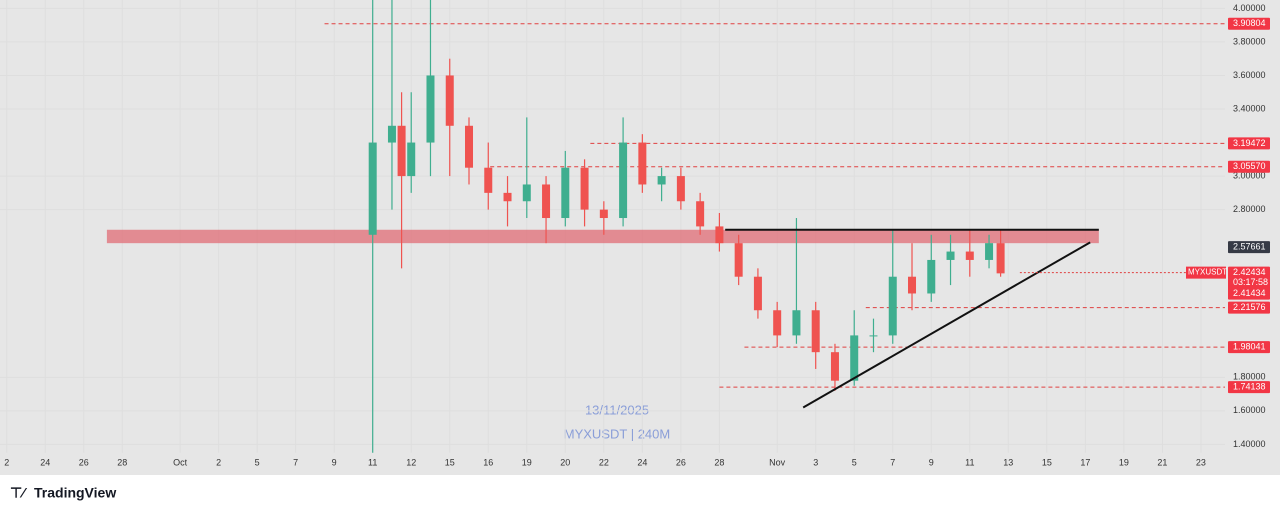  I want to click on x-tick-label: 16, so click(488, 462).